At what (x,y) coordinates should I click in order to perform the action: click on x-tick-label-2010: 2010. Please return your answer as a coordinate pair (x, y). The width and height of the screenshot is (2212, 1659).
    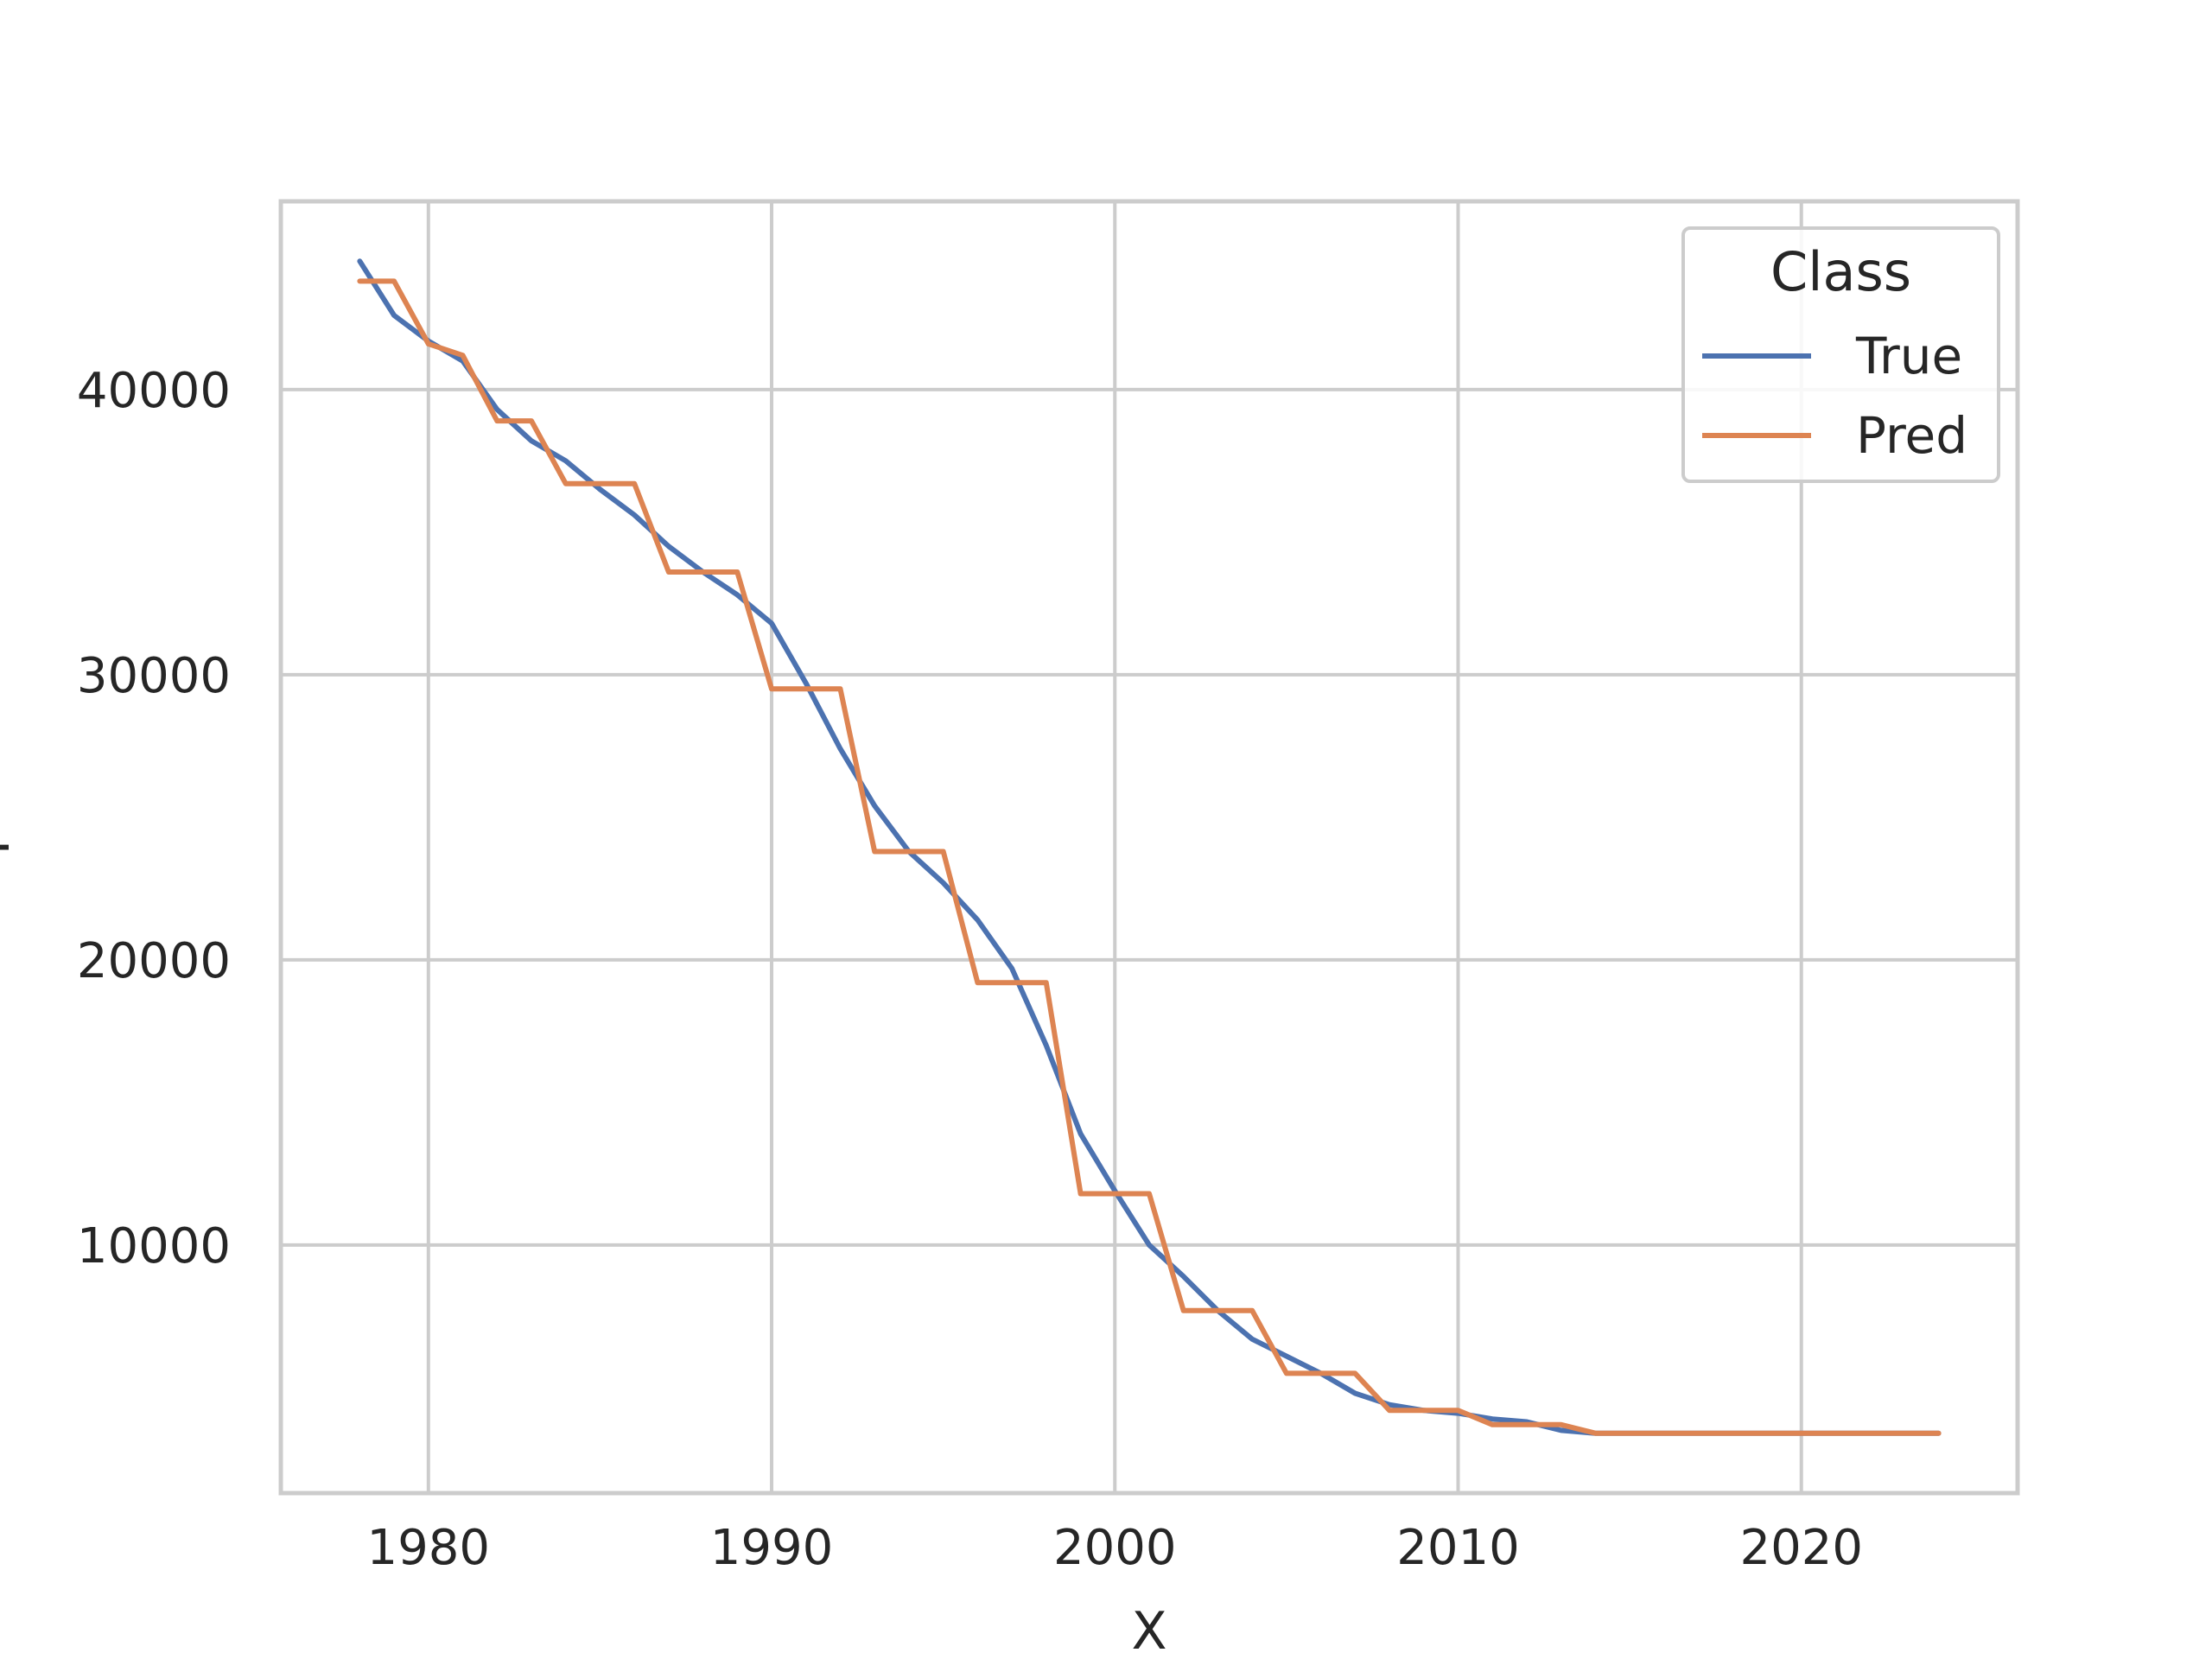
    Looking at the image, I should click on (1458, 1548).